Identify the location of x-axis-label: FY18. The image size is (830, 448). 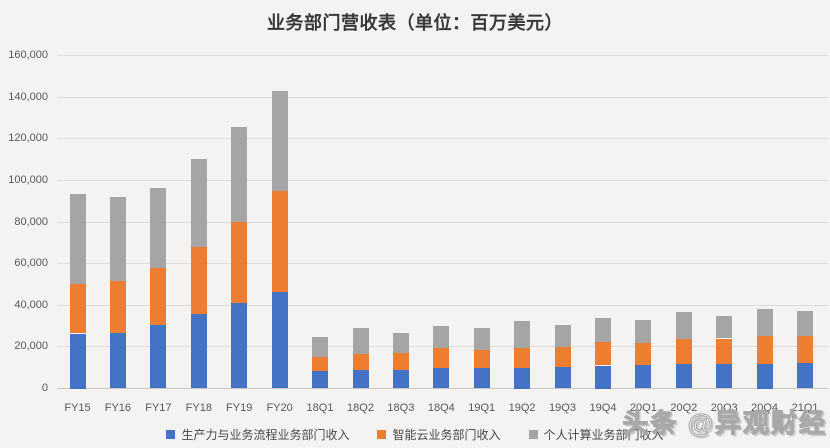
(198, 408).